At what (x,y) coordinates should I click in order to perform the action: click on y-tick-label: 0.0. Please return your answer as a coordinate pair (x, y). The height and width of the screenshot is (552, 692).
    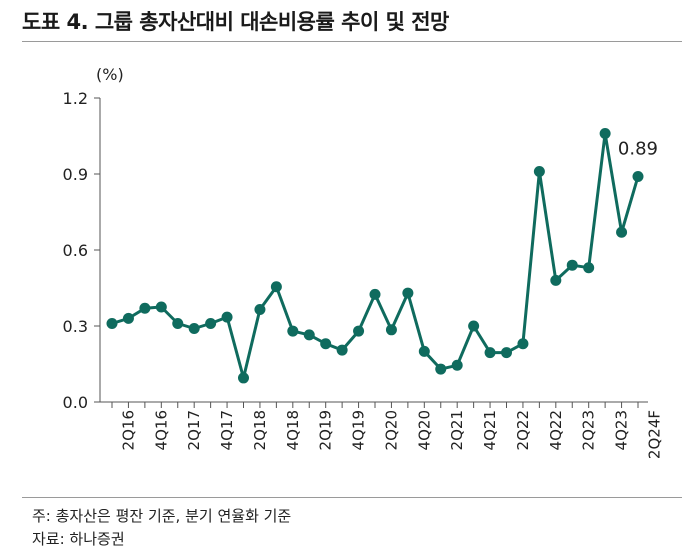
    Looking at the image, I should click on (75, 402).